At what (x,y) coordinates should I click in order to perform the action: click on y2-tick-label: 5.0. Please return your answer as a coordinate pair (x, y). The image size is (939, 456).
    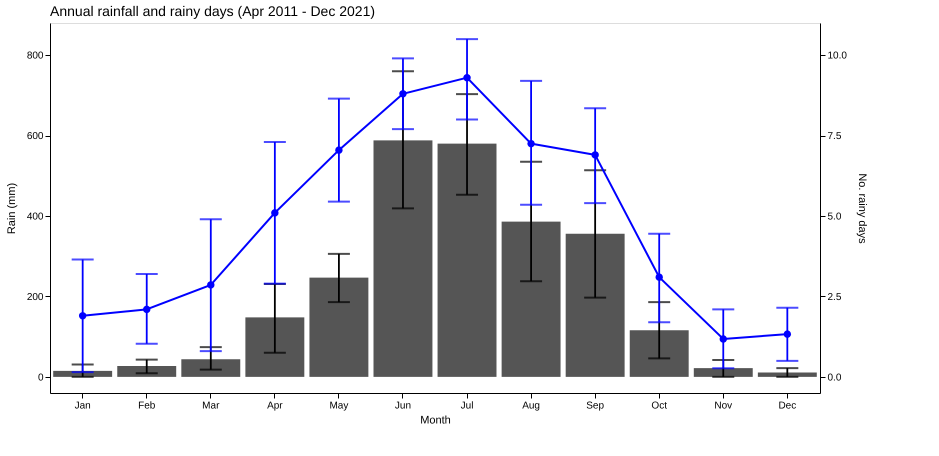
    Looking at the image, I should click on (835, 217).